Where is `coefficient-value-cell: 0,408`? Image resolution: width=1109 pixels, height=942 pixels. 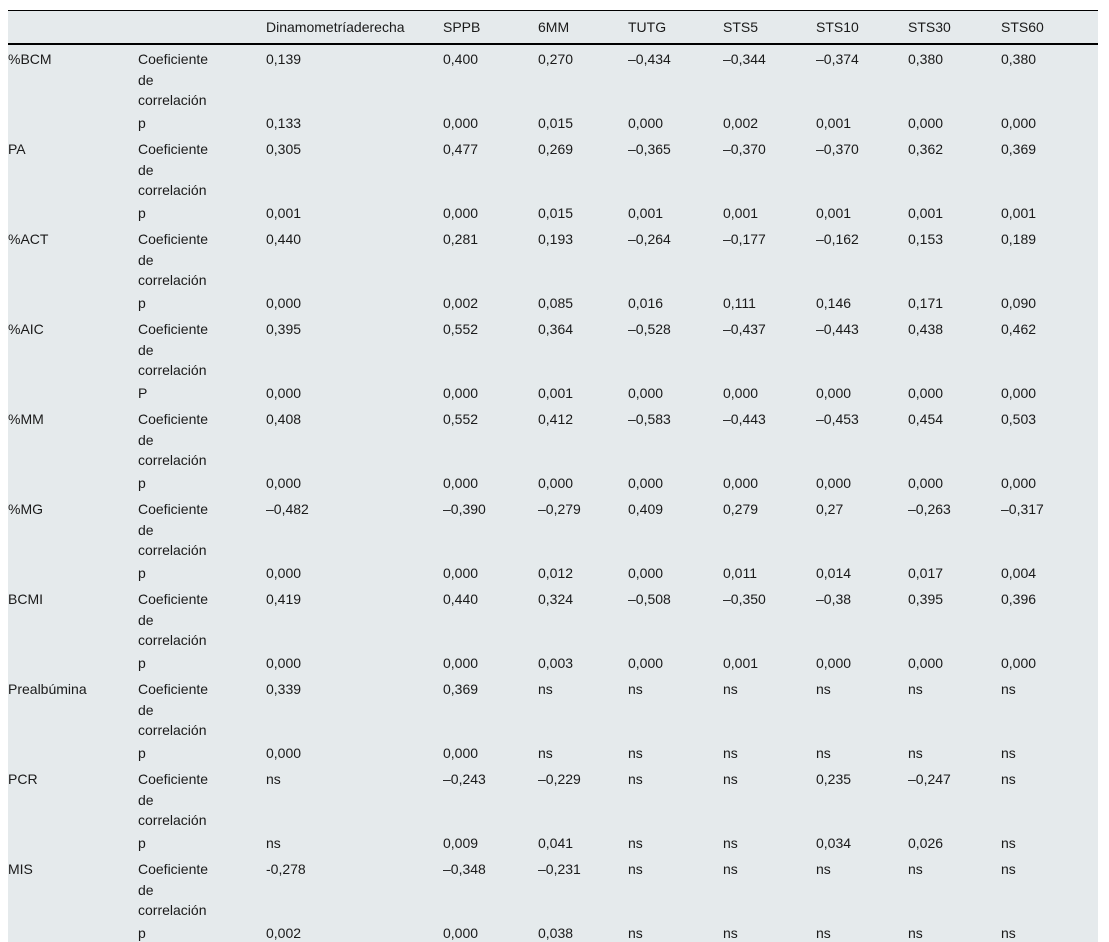
coefficient-value-cell: 0,408 is located at coordinates (284, 419).